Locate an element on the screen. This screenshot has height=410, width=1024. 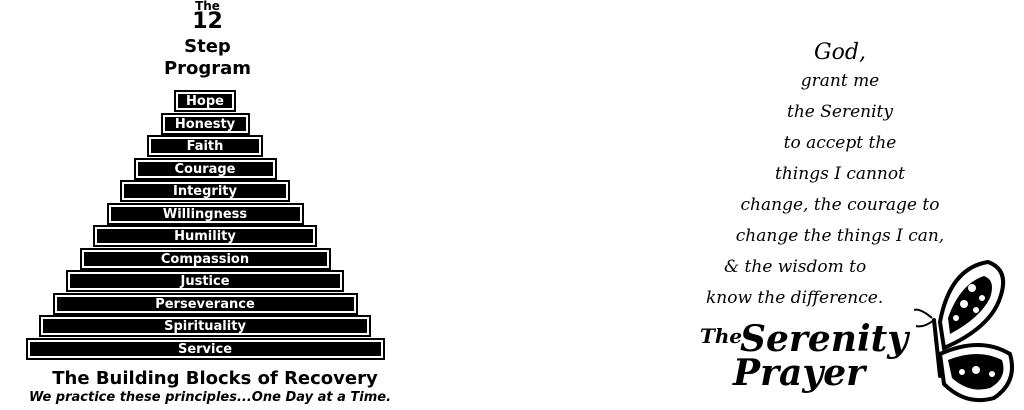
step-justice: Justice is located at coordinates (205, 281).